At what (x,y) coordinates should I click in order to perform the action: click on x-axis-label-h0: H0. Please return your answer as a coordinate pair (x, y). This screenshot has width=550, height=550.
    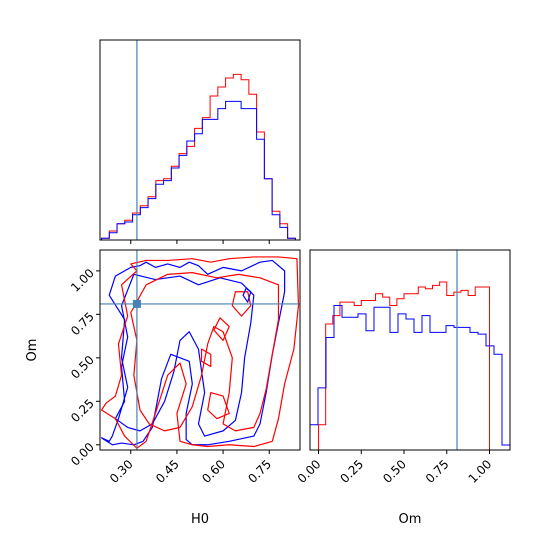
    Looking at the image, I should click on (200, 519).